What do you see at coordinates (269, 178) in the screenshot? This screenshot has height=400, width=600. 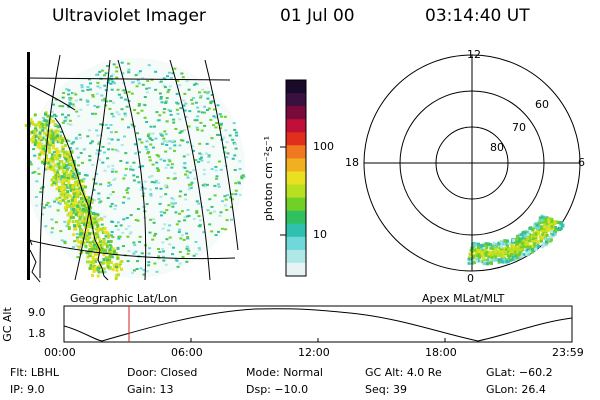 I see `colorbar-unit: photon cm⁻²s⁻¹` at bounding box center [269, 178].